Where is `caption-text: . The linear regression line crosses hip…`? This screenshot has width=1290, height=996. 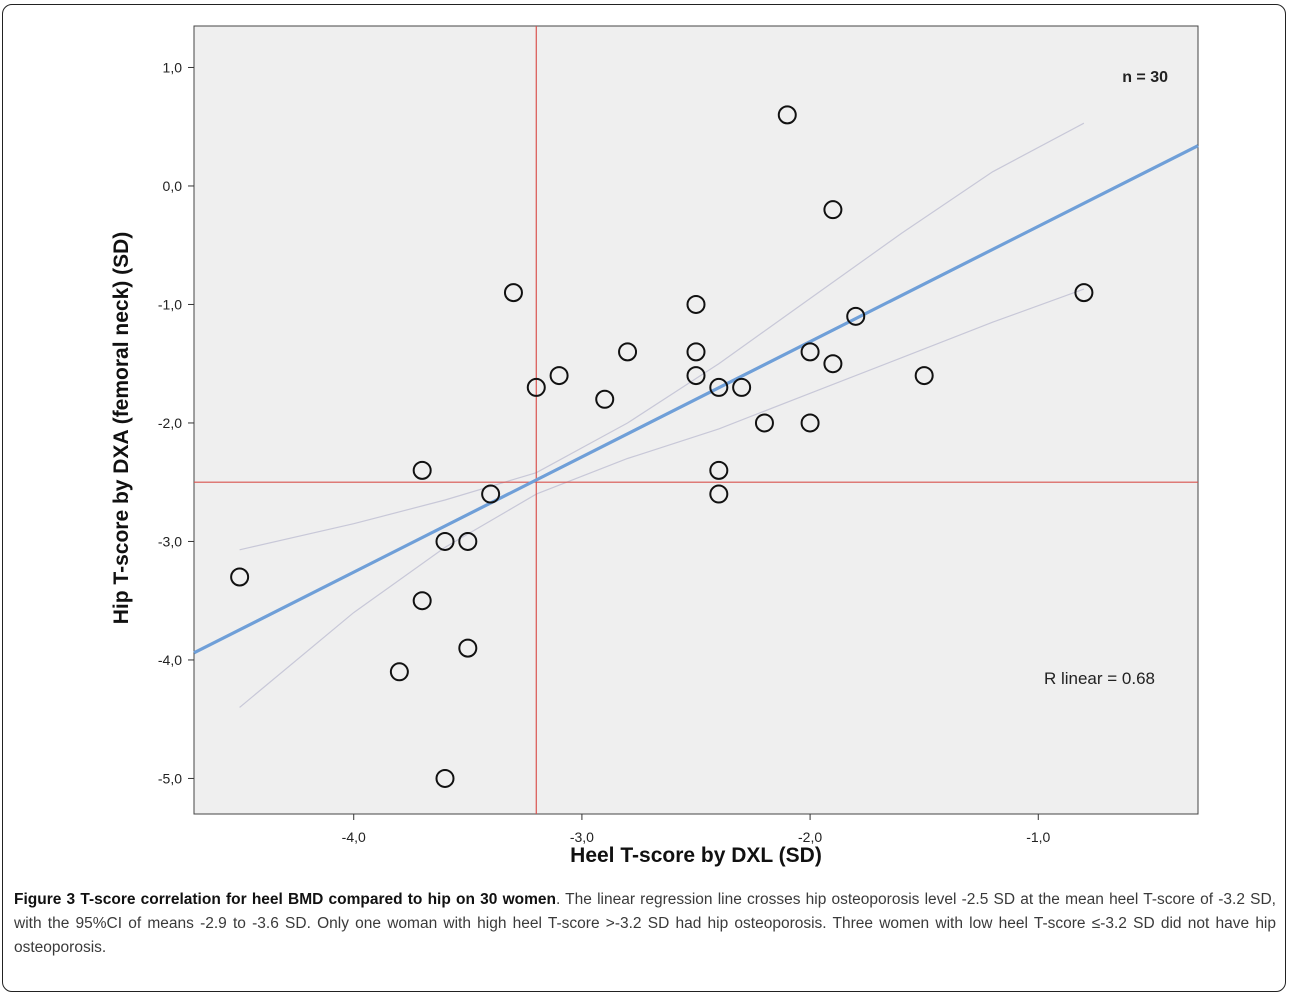 caption-text: . The linear regression line crosses hip… is located at coordinates (645, 923).